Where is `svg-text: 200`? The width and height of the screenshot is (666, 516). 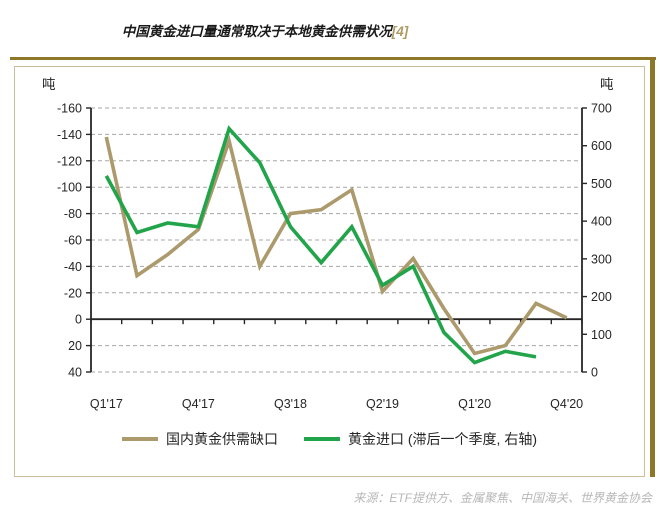
svg-text: 200 is located at coordinates (601, 297).